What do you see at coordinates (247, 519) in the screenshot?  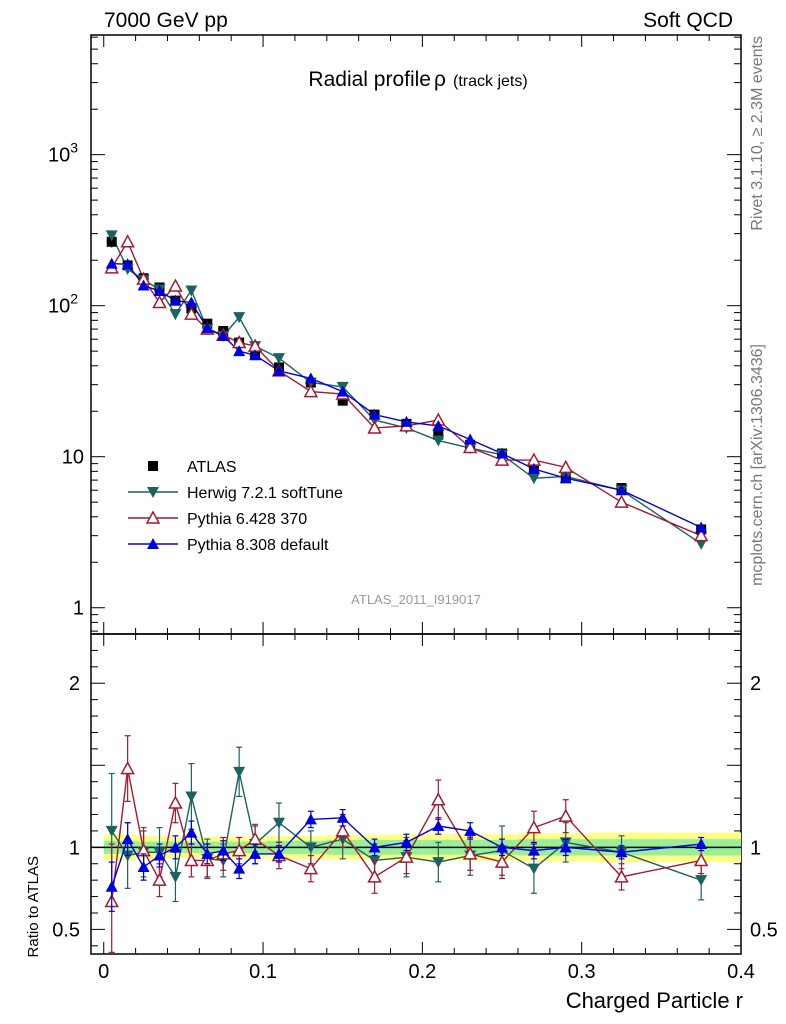 I see `legend-label: Pythia 6.428 370` at bounding box center [247, 519].